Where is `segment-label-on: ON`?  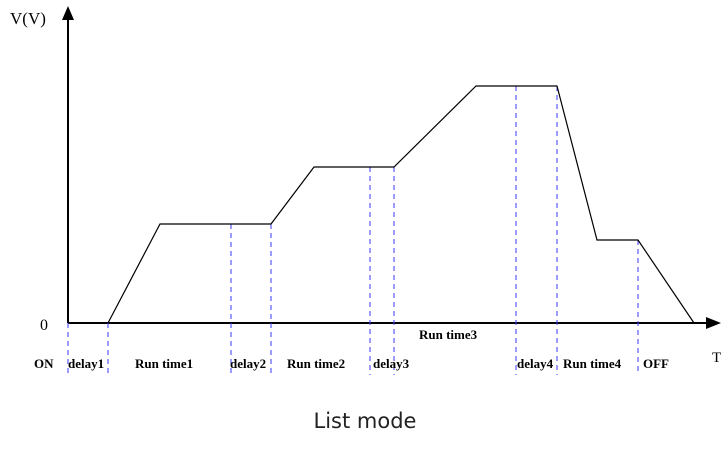 segment-label-on: ON is located at coordinates (44, 363).